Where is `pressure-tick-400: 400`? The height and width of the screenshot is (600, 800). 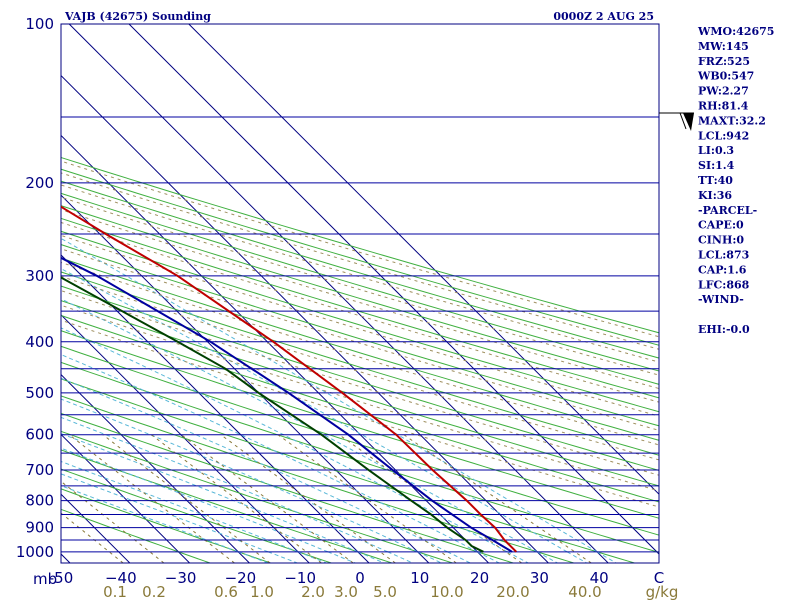 pressure-tick-400: 400 is located at coordinates (39, 342).